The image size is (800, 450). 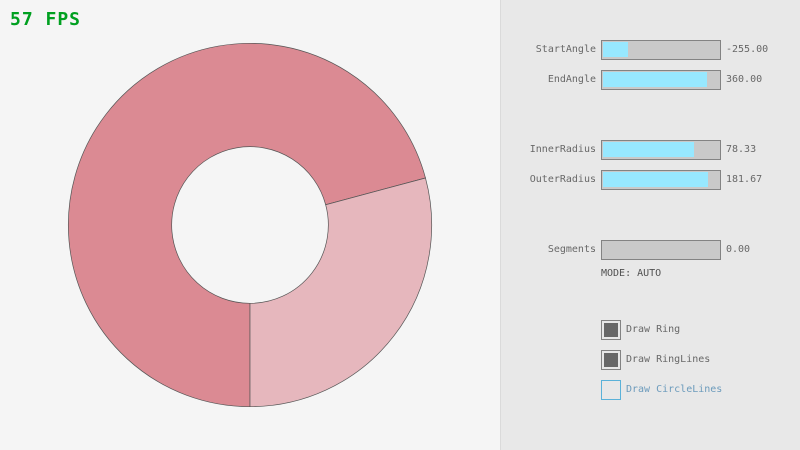 I want to click on inner-radius-label: InnerRadius, so click(x=562, y=149).